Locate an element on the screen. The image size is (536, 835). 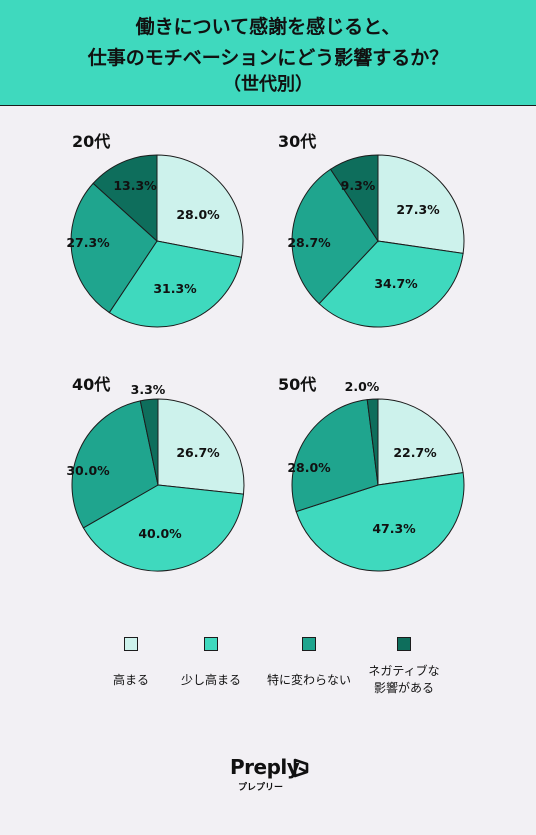
pie-1-label-2: 28.7% is located at coordinates (309, 242).